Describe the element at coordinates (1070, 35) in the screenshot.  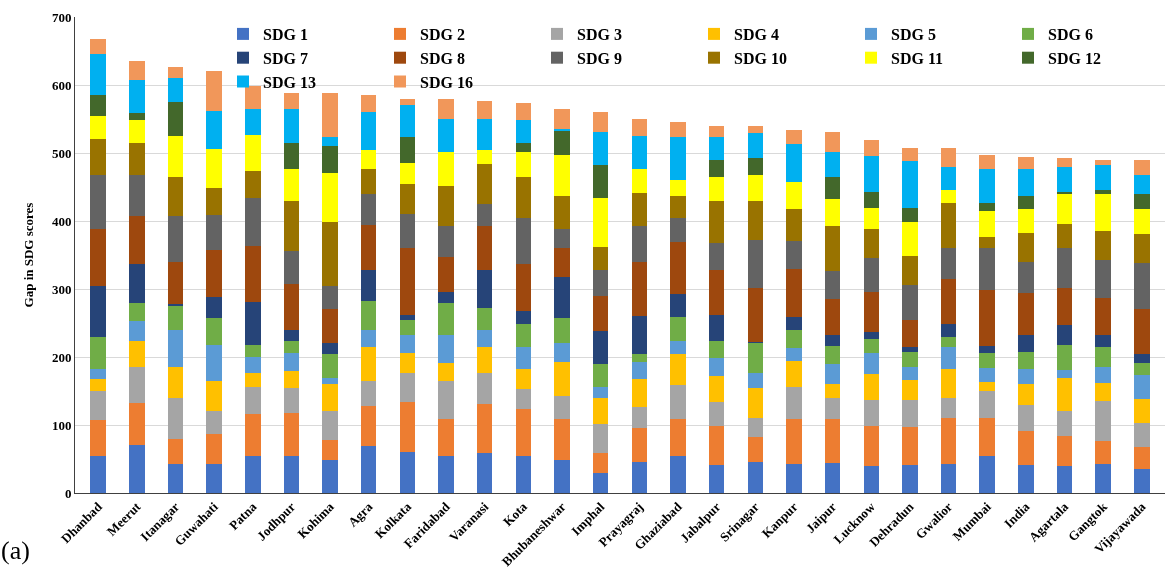
I see `legend-label: SDG 6` at that location.